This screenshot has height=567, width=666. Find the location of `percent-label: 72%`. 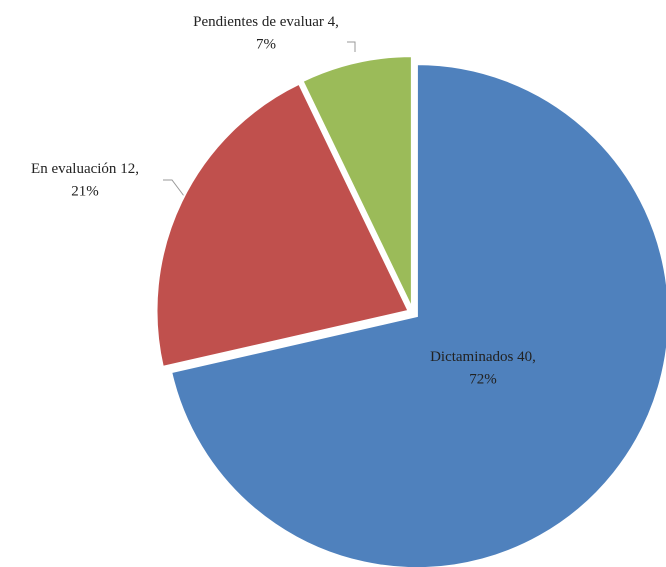

percent-label: 72% is located at coordinates (483, 379).